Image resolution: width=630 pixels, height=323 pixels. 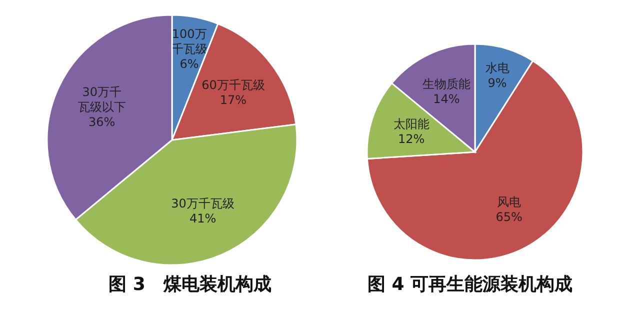 I want to click on slice-label: 水电, so click(x=497, y=67).